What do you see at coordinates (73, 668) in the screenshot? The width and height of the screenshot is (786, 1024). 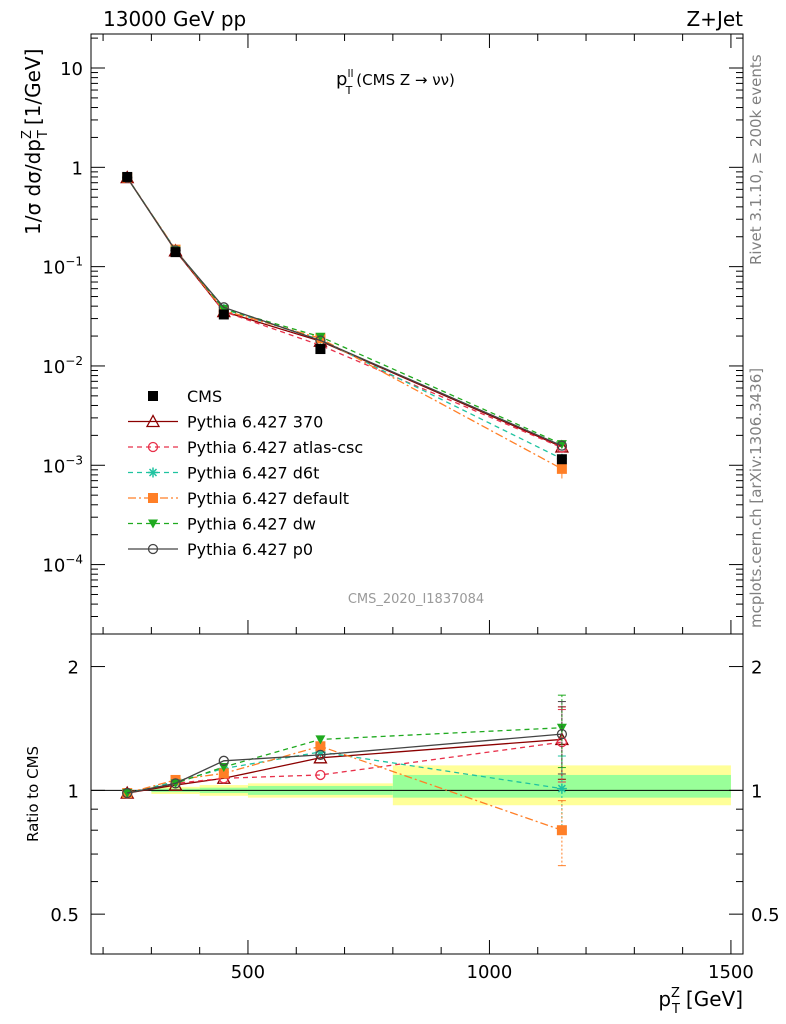 I see `ratio-y-tick-label: 2` at bounding box center [73, 668].